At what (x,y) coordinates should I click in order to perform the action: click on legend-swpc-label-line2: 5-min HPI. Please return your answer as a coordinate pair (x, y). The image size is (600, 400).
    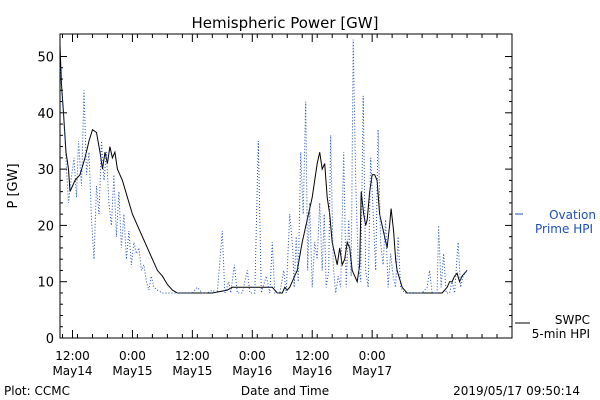
    Looking at the image, I should click on (561, 334).